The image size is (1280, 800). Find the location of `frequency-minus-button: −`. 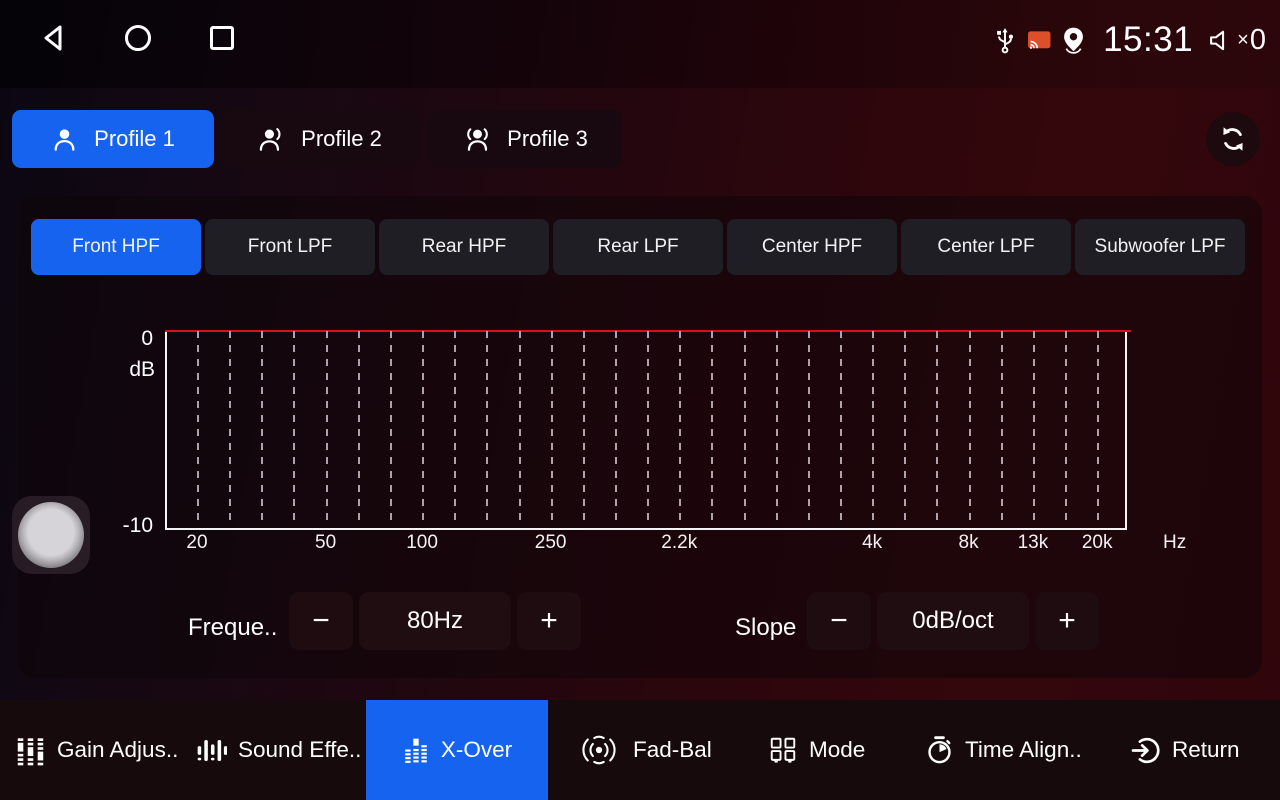

frequency-minus-button: − is located at coordinates (321, 621).